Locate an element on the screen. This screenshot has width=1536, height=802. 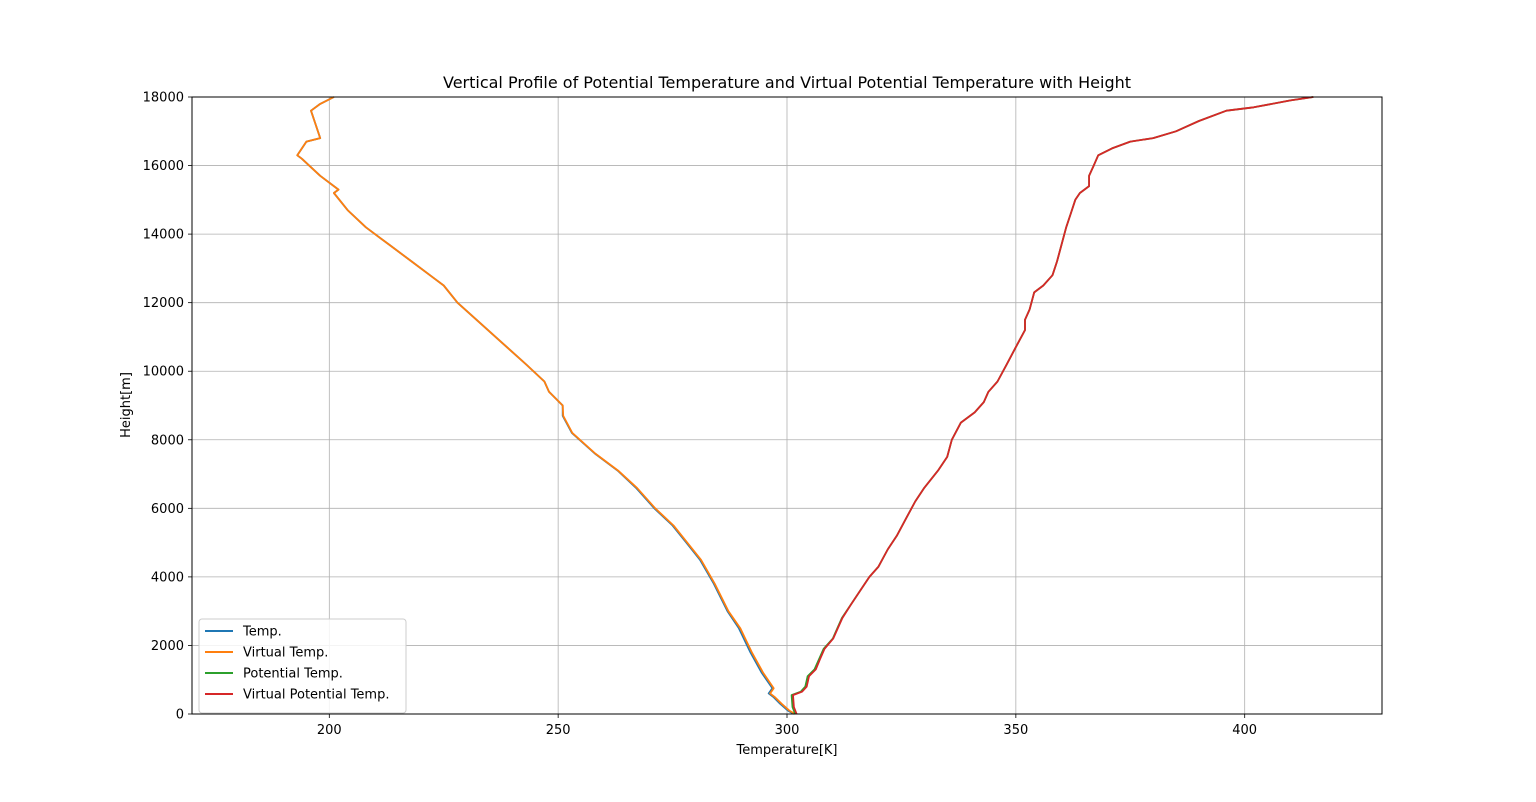
x-tick-label: 350 is located at coordinates (1015, 730).